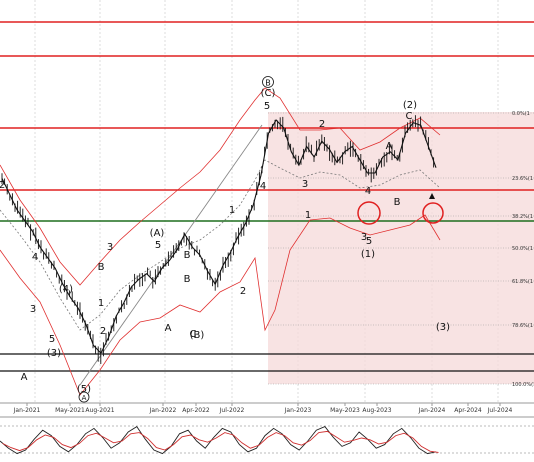 The image size is (534, 462). What do you see at coordinates (268, 93) in the screenshot?
I see `wave-label: (C)` at bounding box center [268, 93].